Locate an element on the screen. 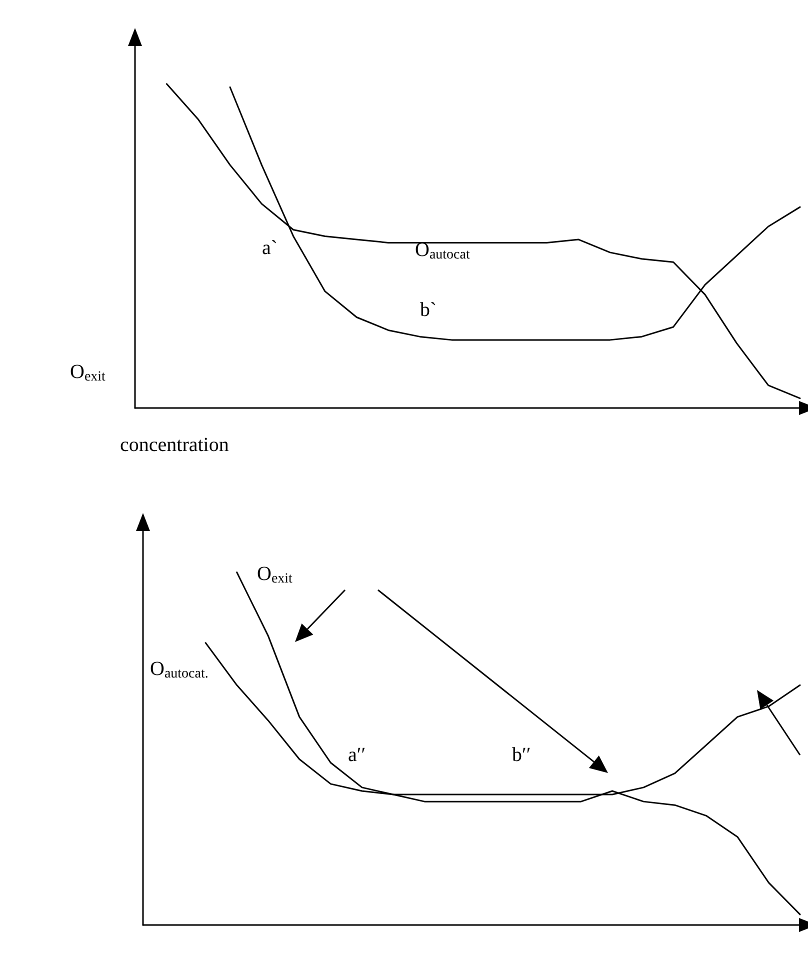  annotation: b′′ is located at coordinates (521, 755).